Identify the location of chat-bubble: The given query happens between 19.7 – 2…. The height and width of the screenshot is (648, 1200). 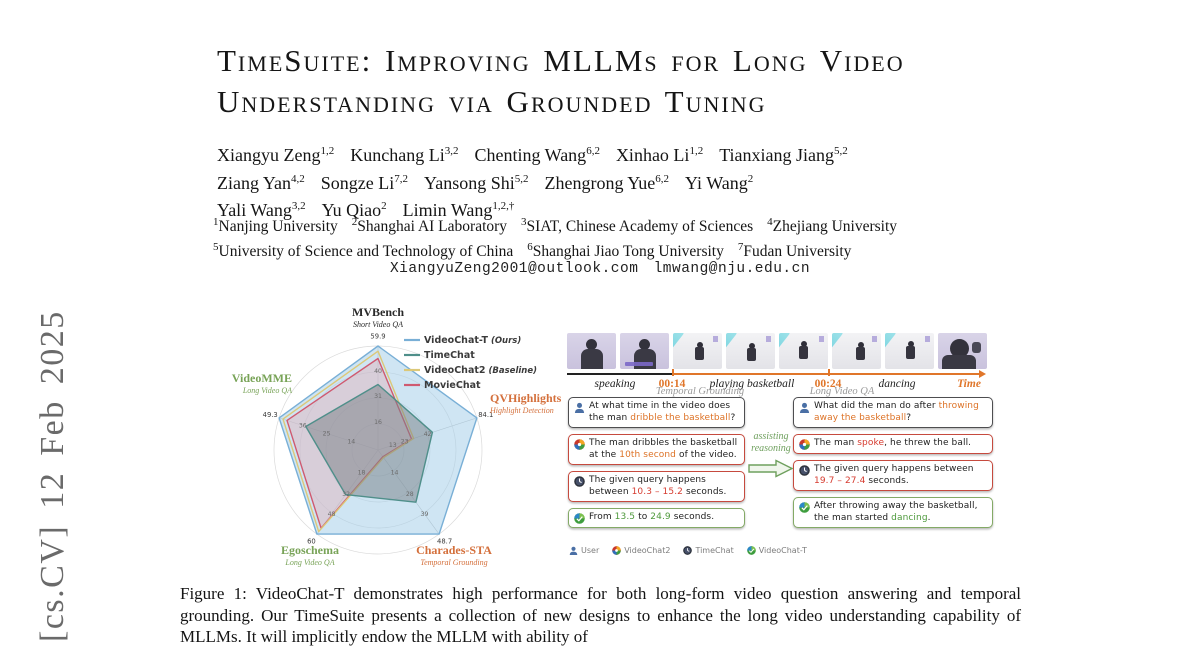
(893, 475).